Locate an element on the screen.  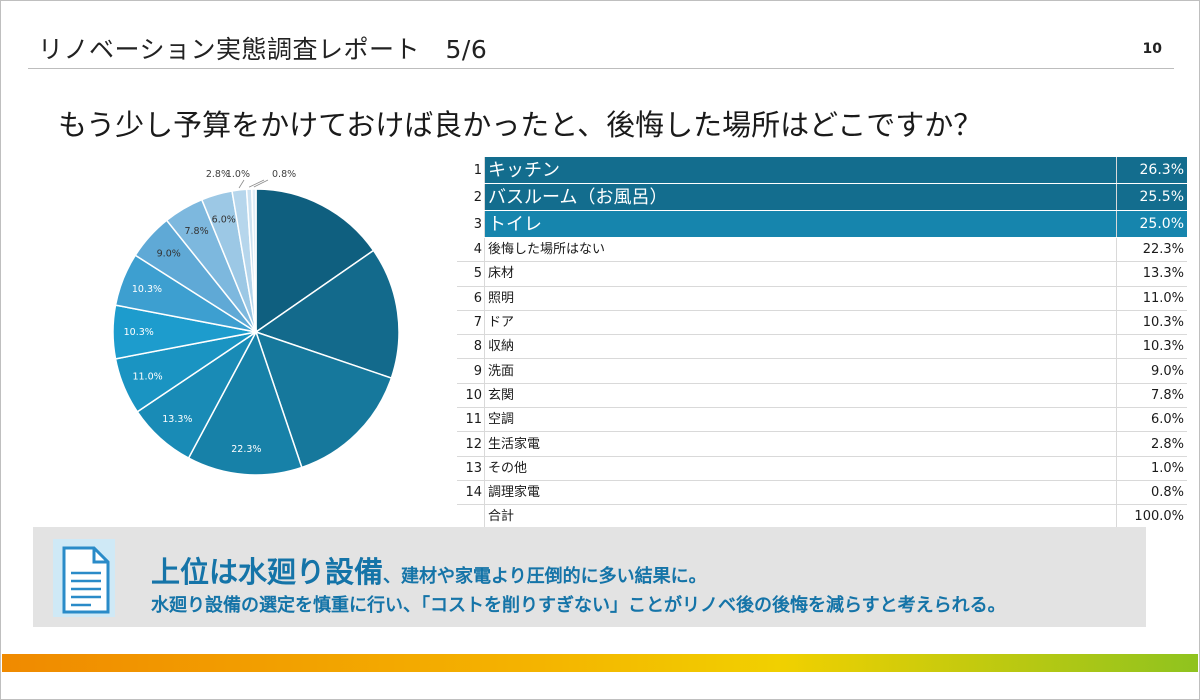
banner-headline-main: 上位は水廻り設備 is located at coordinates (267, 572).